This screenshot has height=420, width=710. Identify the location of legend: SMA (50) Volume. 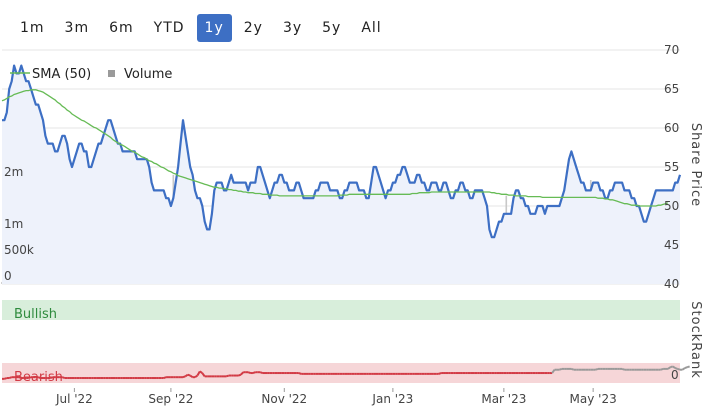
(91, 74).